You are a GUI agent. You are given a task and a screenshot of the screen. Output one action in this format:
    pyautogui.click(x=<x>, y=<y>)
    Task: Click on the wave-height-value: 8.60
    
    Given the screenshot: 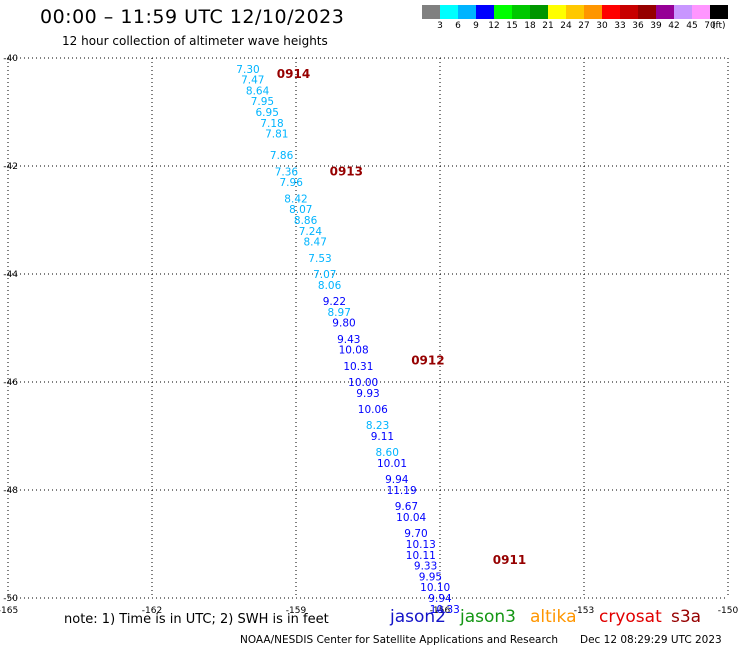 What is the action you would take?
    pyautogui.click(x=387, y=453)
    